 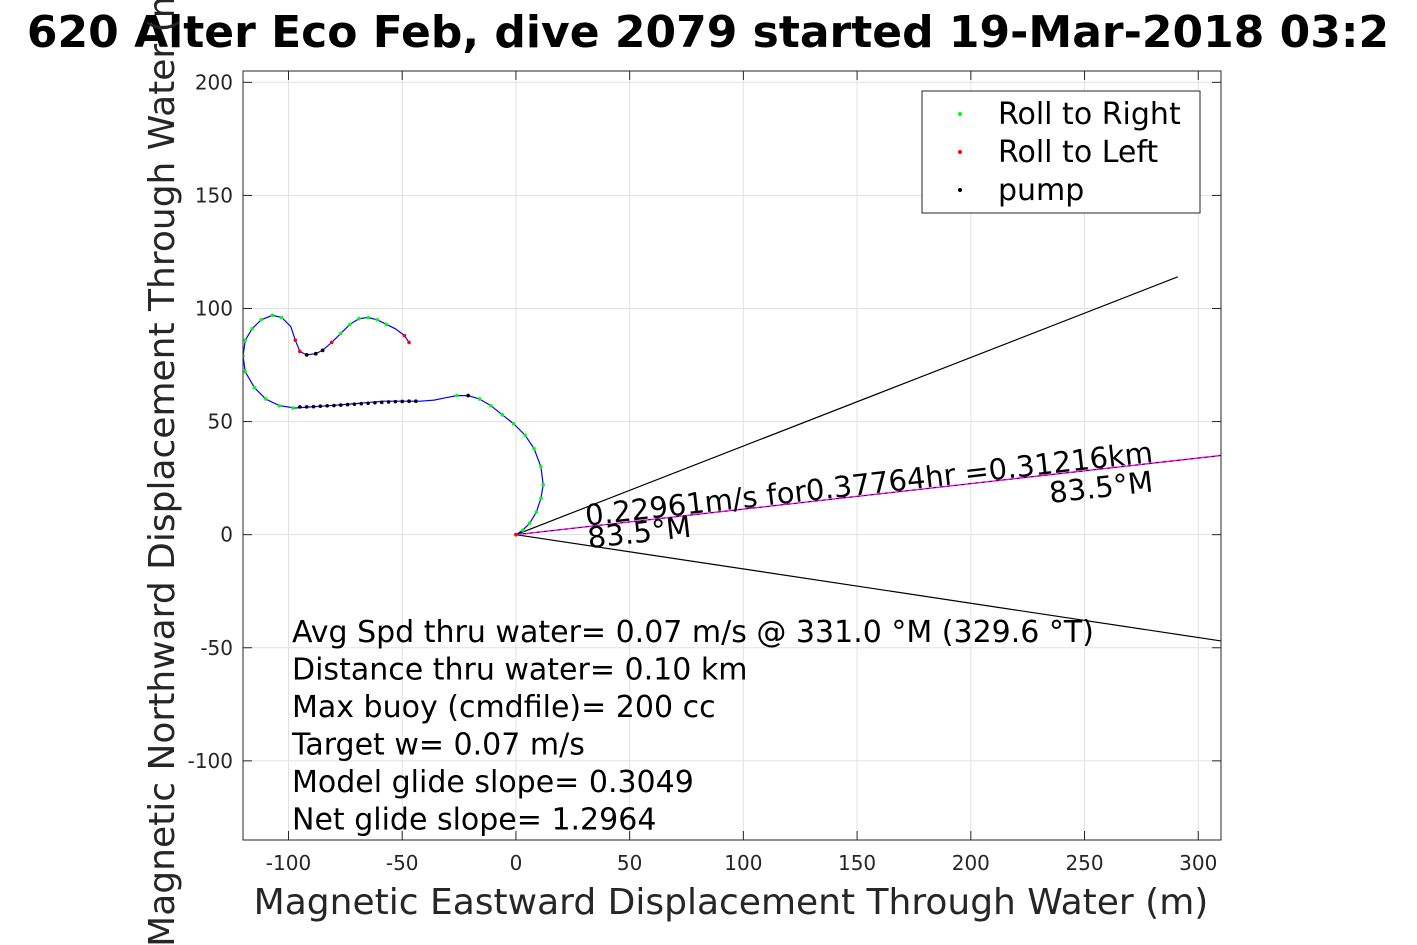 What do you see at coordinates (1084, 863) in the screenshot?
I see `x-tick-label: 250` at bounding box center [1084, 863].